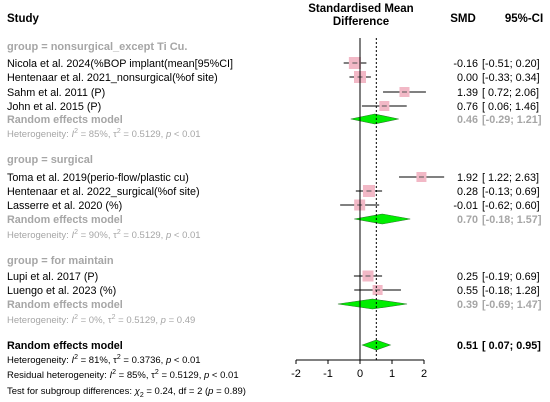 This screenshot has width=550, height=402. I want to click on pooled-smd: 0.46, so click(467, 120).